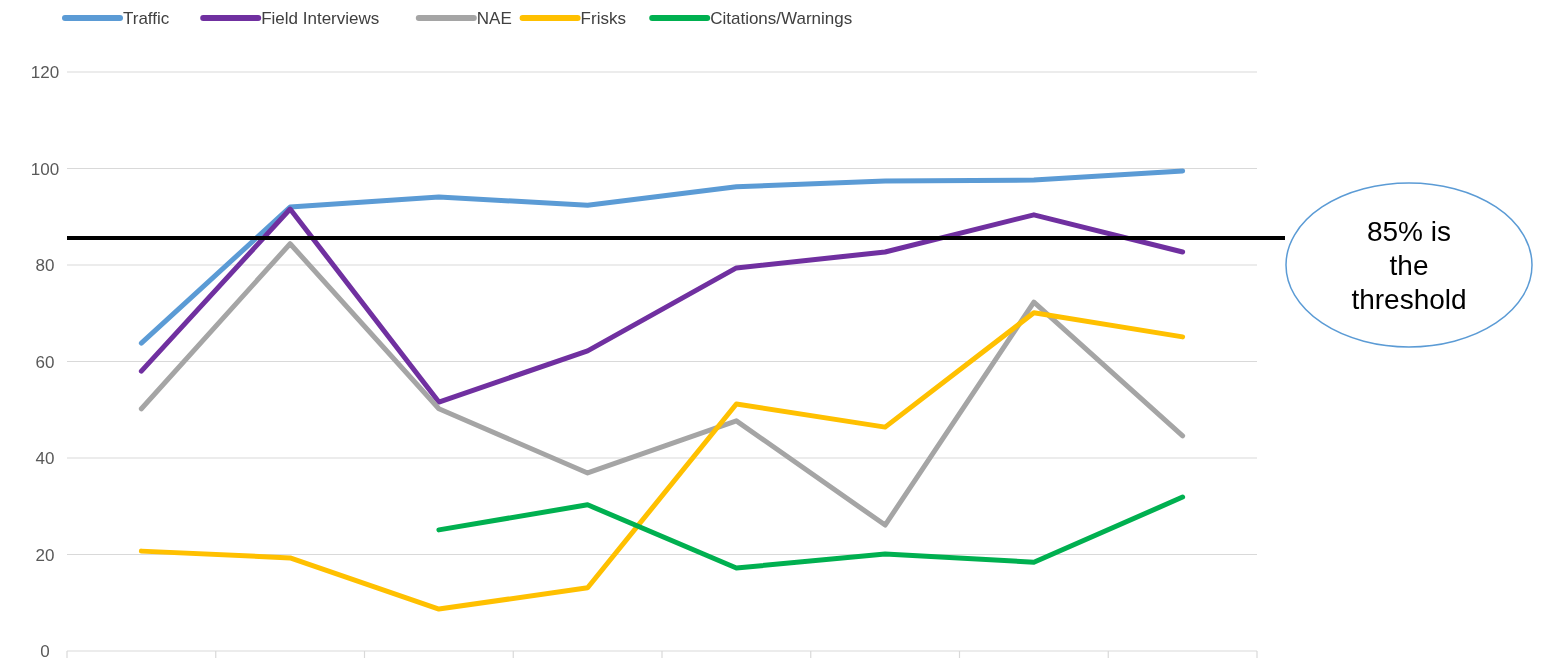 This screenshot has width=1543, height=658. I want to click on legend-label: Frisks, so click(603, 18).